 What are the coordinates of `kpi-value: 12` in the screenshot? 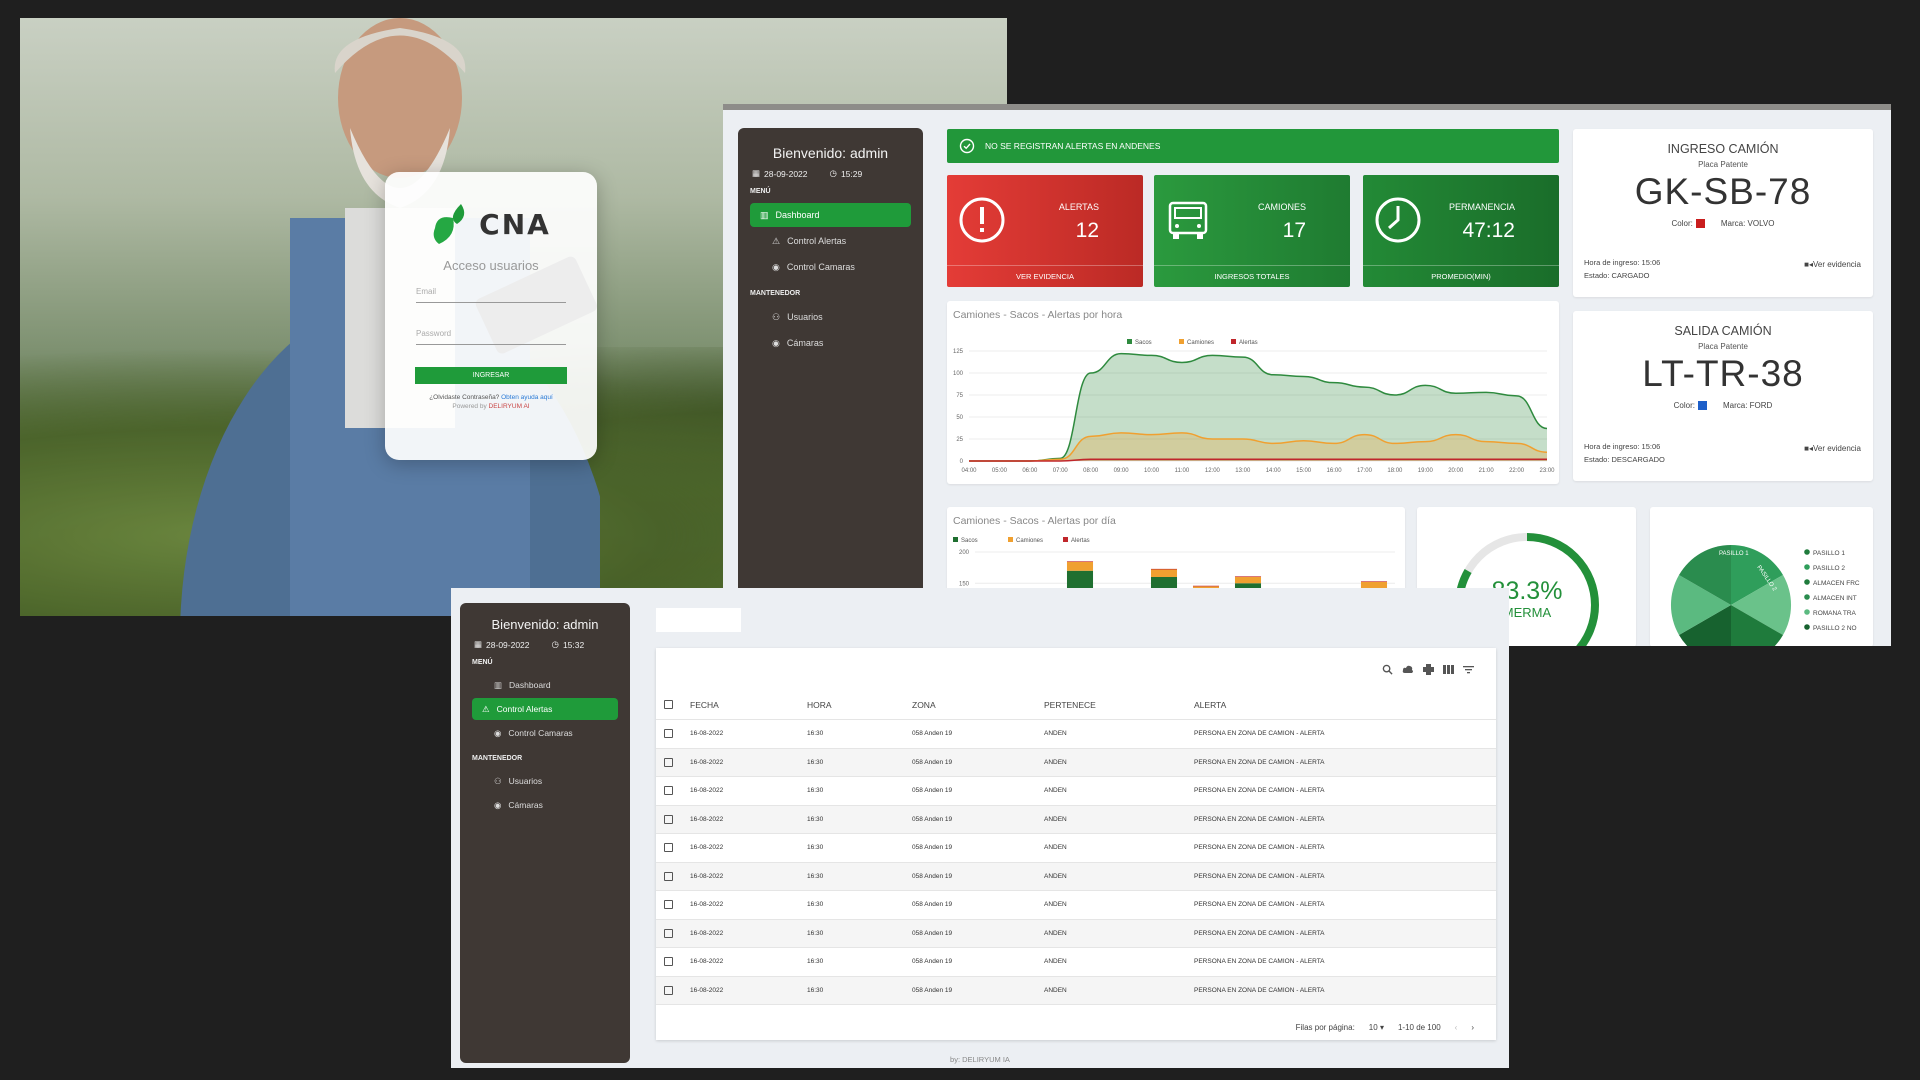 It's located at (1087, 230).